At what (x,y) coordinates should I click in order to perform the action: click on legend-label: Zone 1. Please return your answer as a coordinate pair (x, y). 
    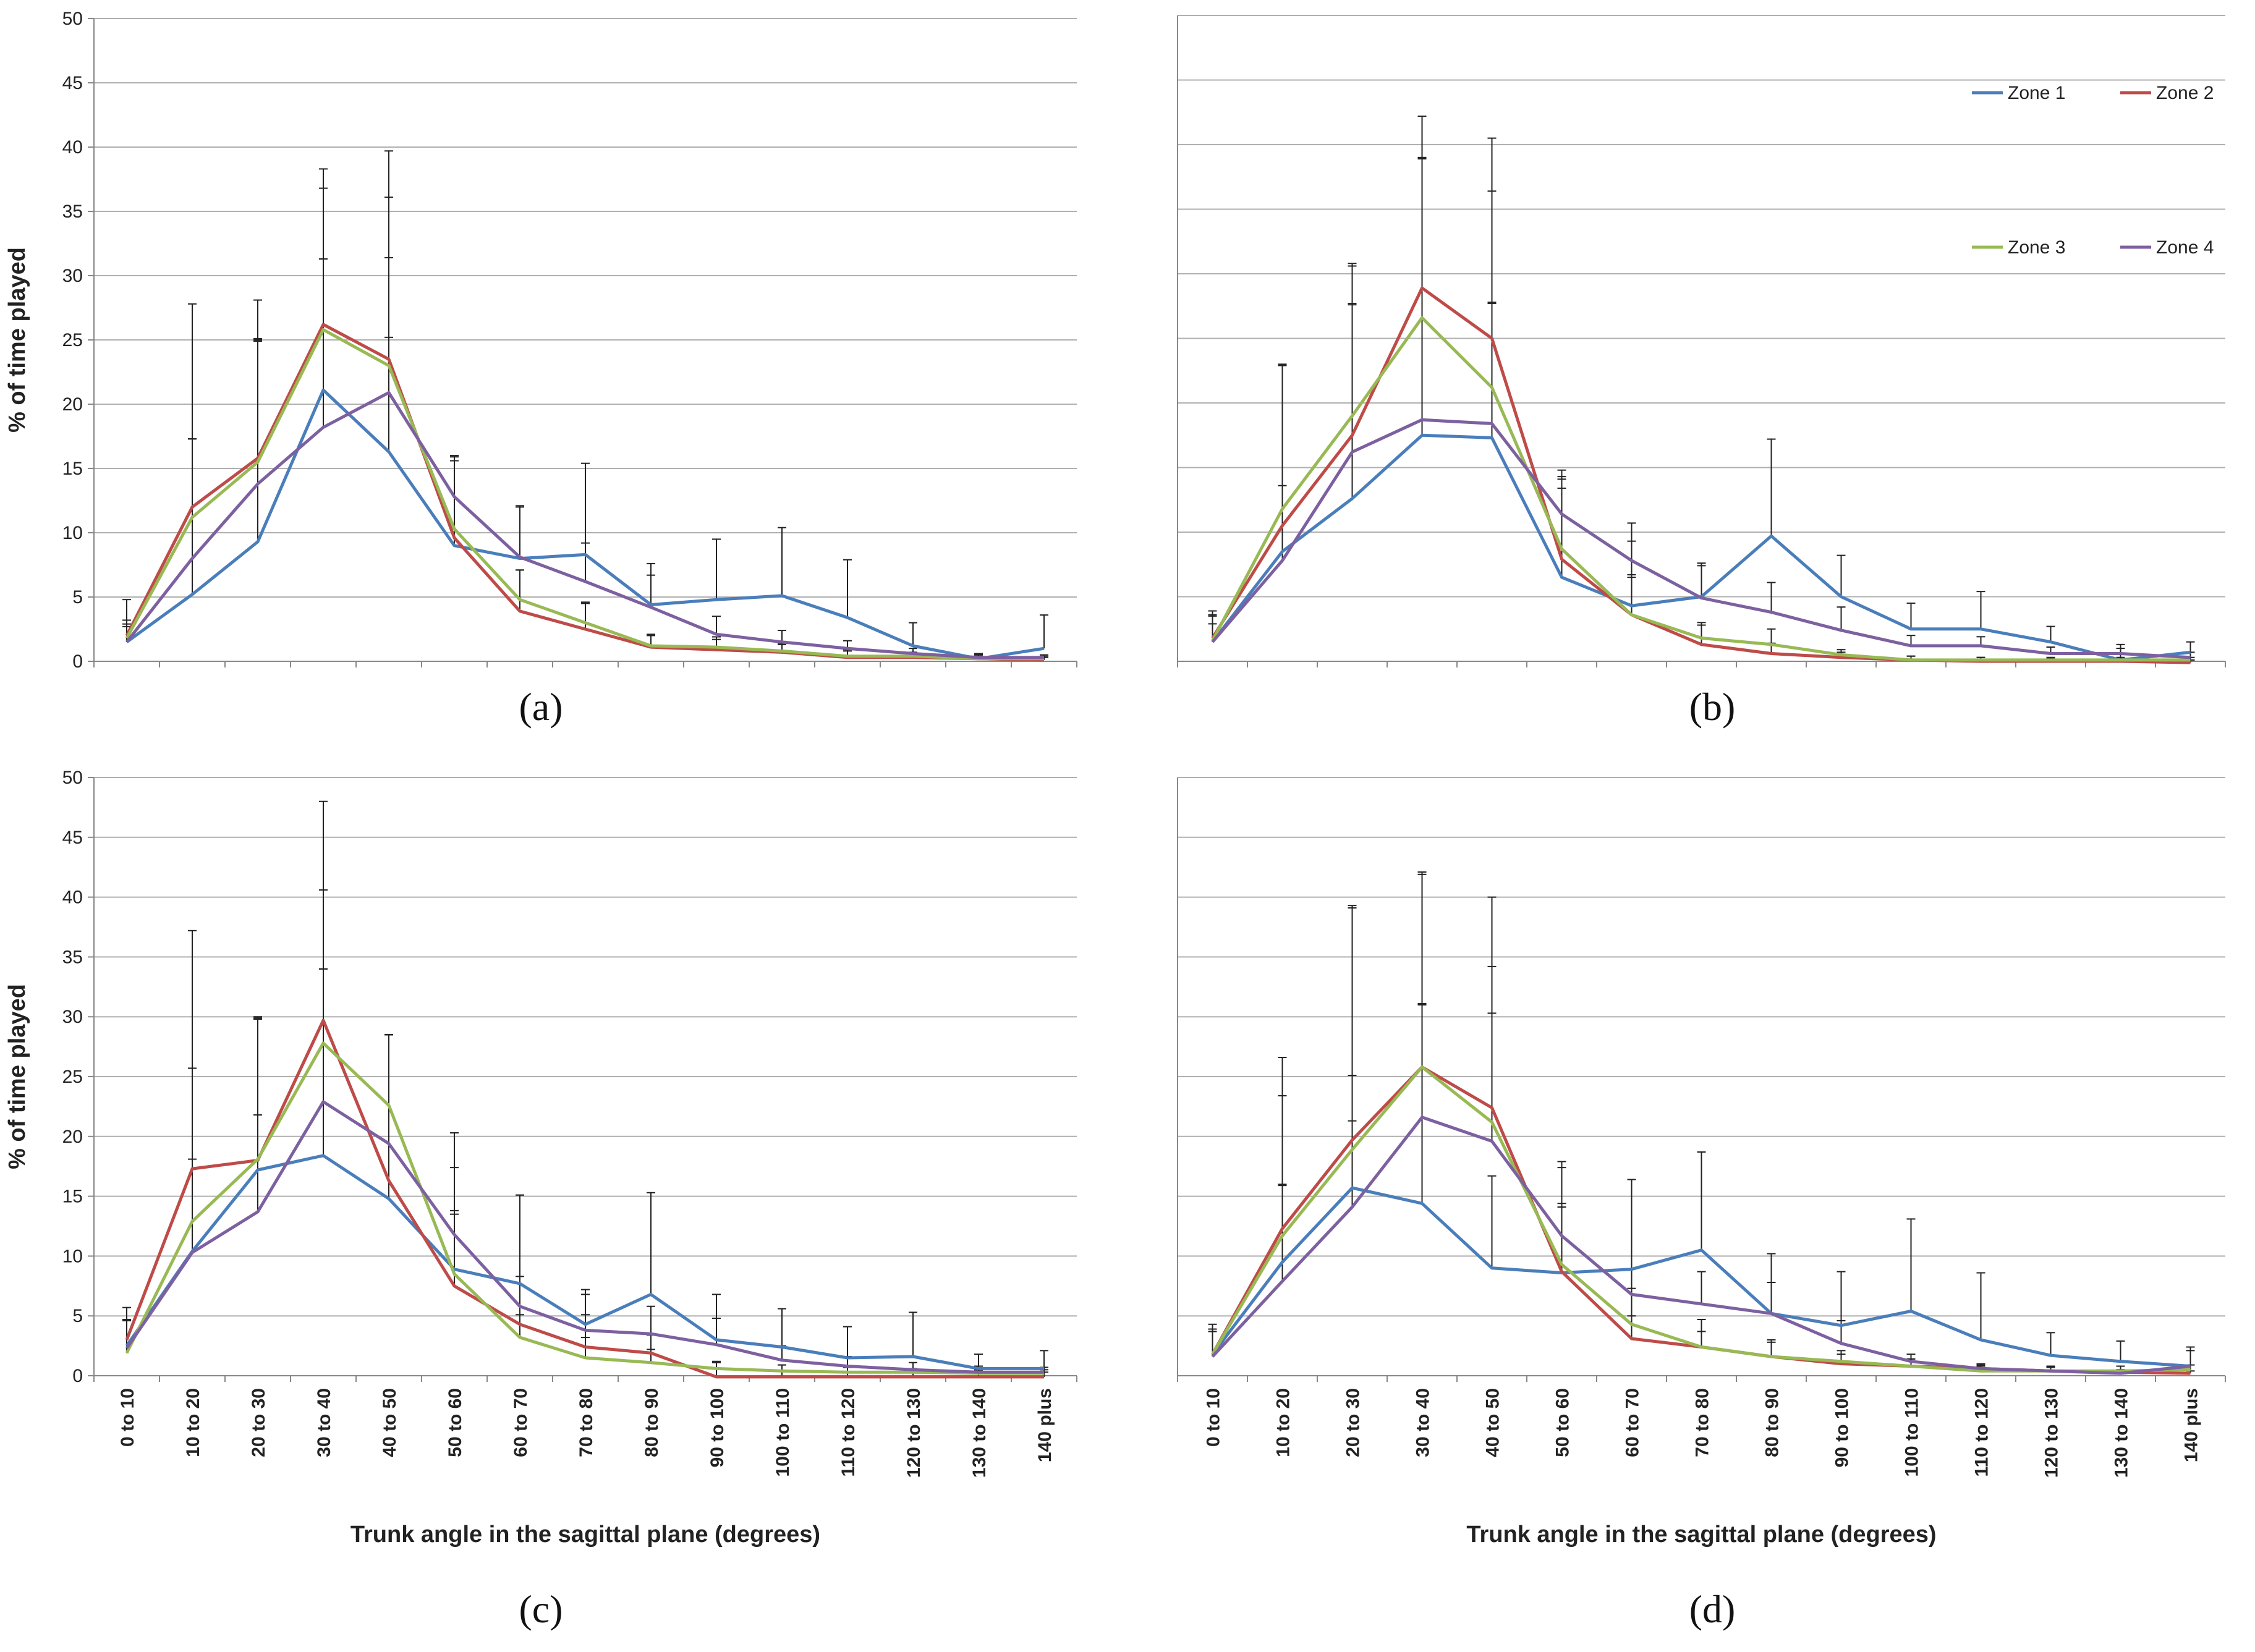
    Looking at the image, I should click on (2036, 93).